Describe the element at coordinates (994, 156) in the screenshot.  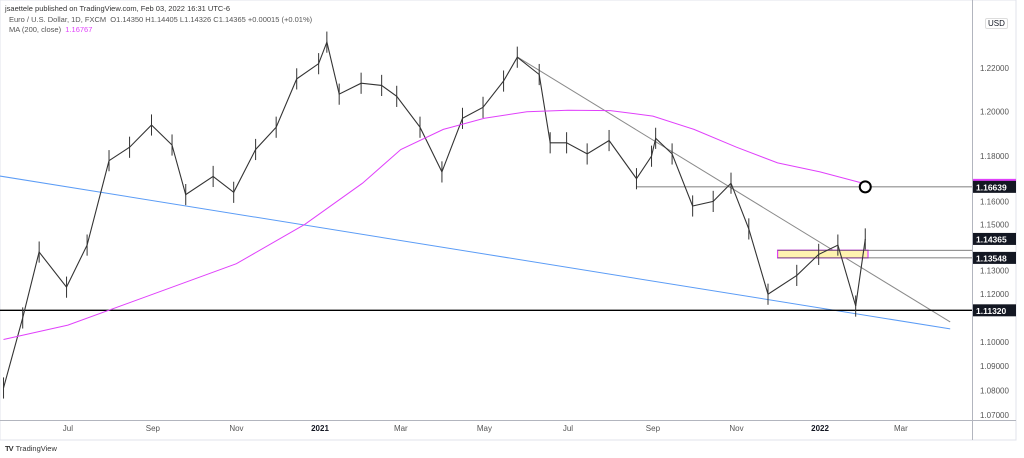
I see `y-tick-label: 1.18000` at that location.